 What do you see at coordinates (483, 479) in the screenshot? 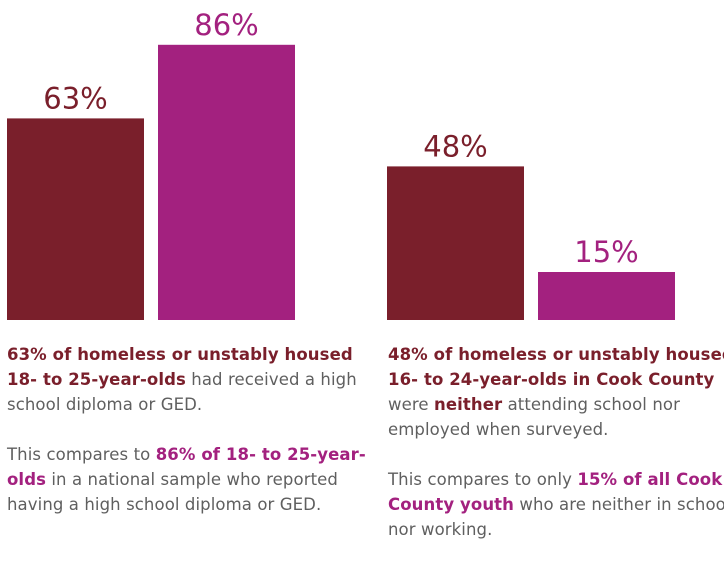
I see `caption-right-comparison-intro: This compares to only` at bounding box center [483, 479].